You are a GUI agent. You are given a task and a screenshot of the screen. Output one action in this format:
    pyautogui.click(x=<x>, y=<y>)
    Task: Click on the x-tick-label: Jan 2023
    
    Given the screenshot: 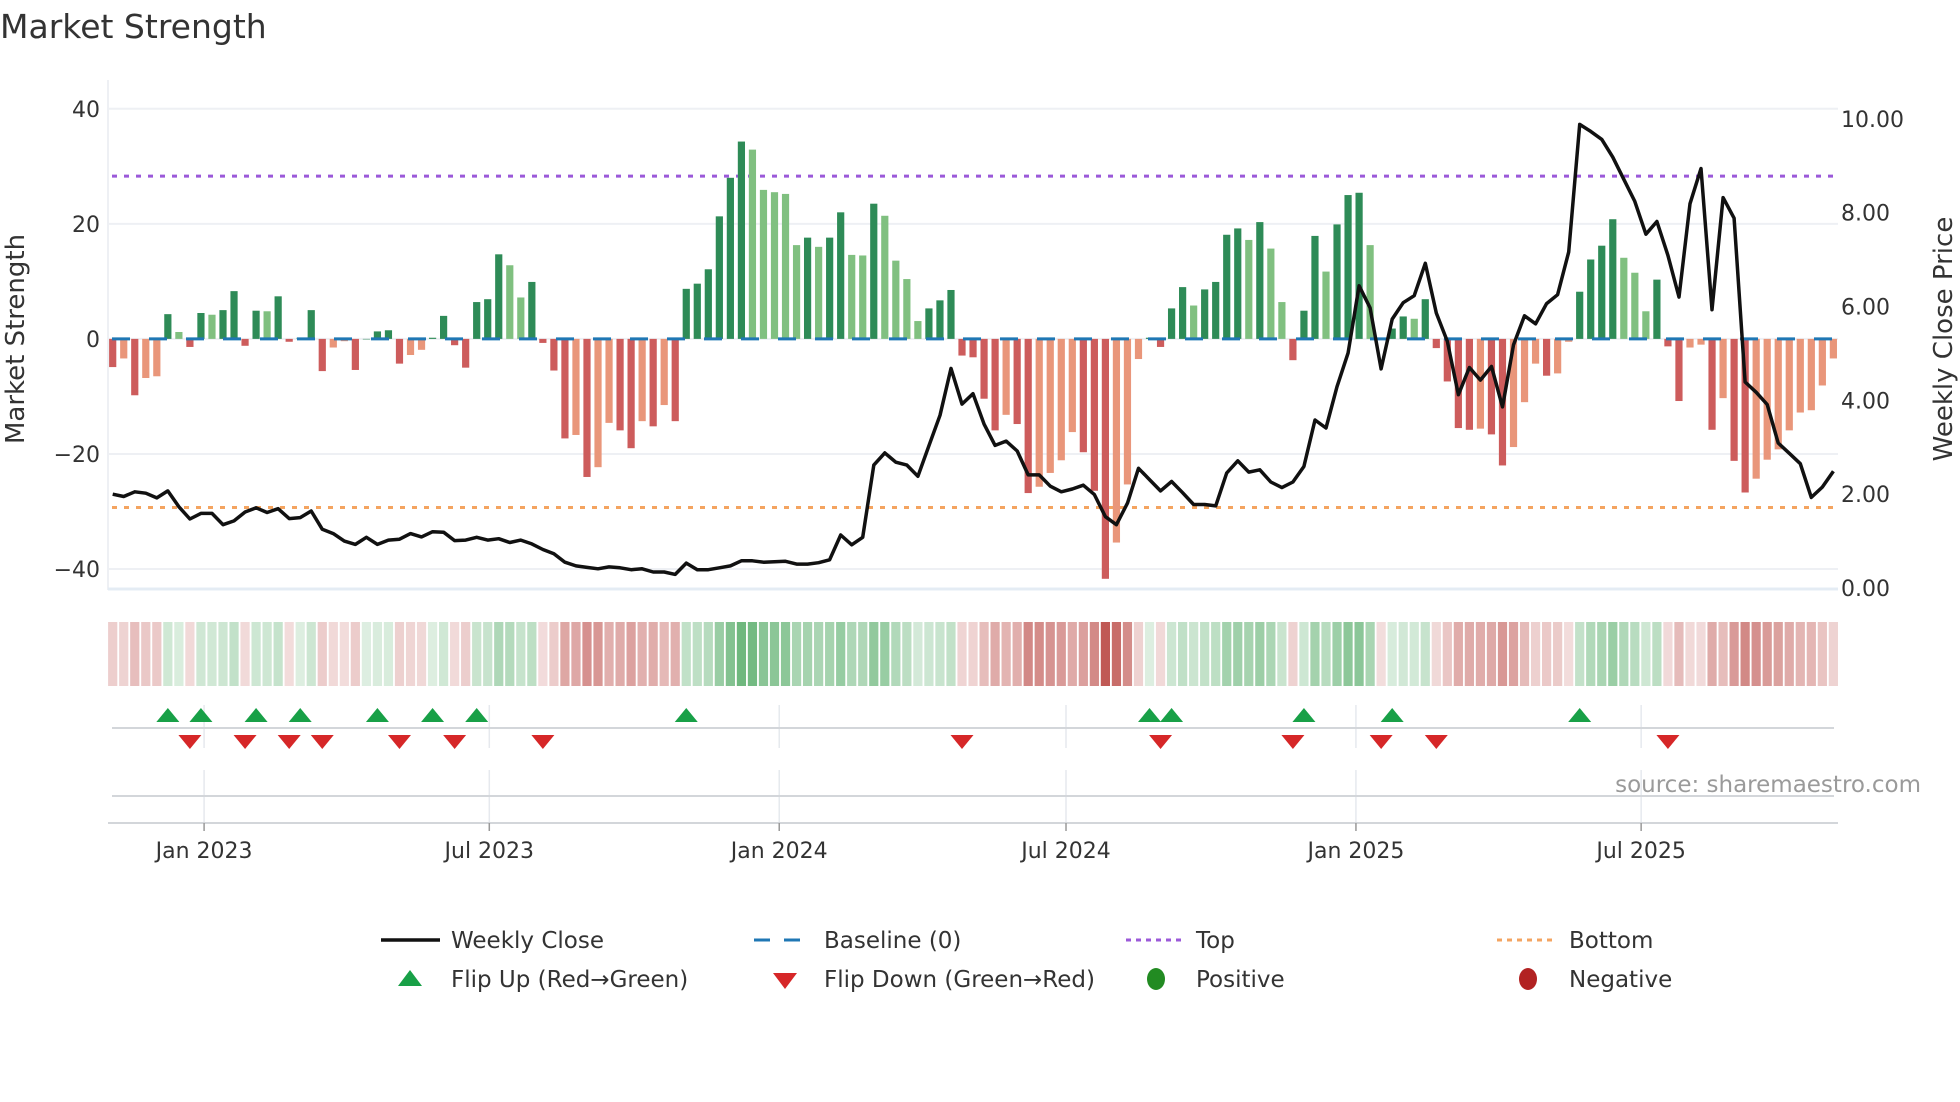 What is the action you would take?
    pyautogui.click(x=203, y=851)
    